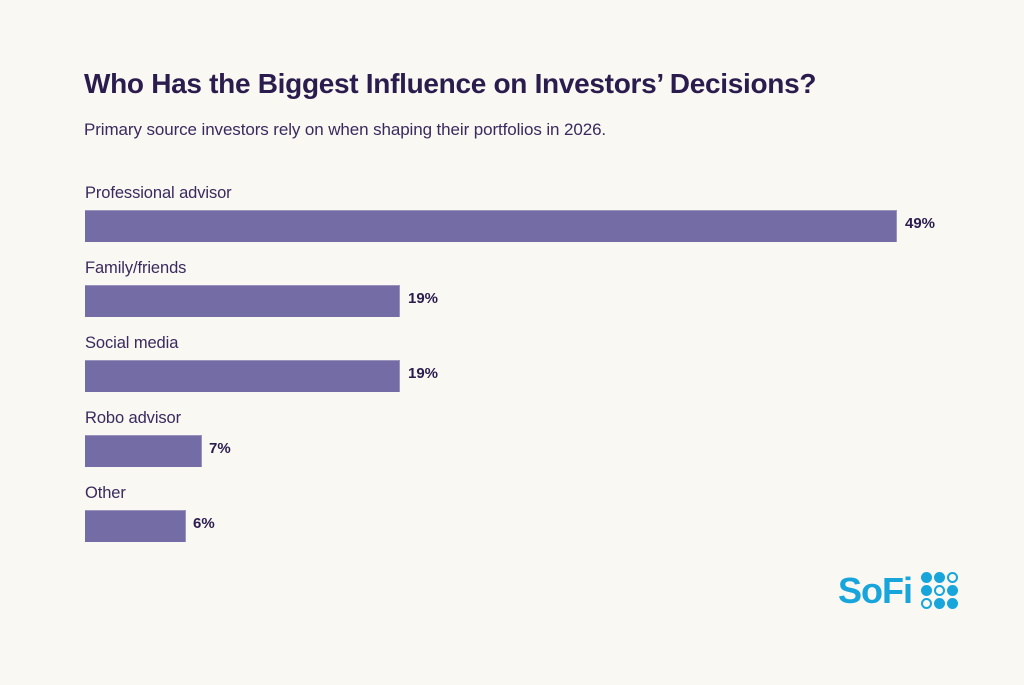  Describe the element at coordinates (920, 223) in the screenshot. I see `bar-value-label: 49%` at that location.